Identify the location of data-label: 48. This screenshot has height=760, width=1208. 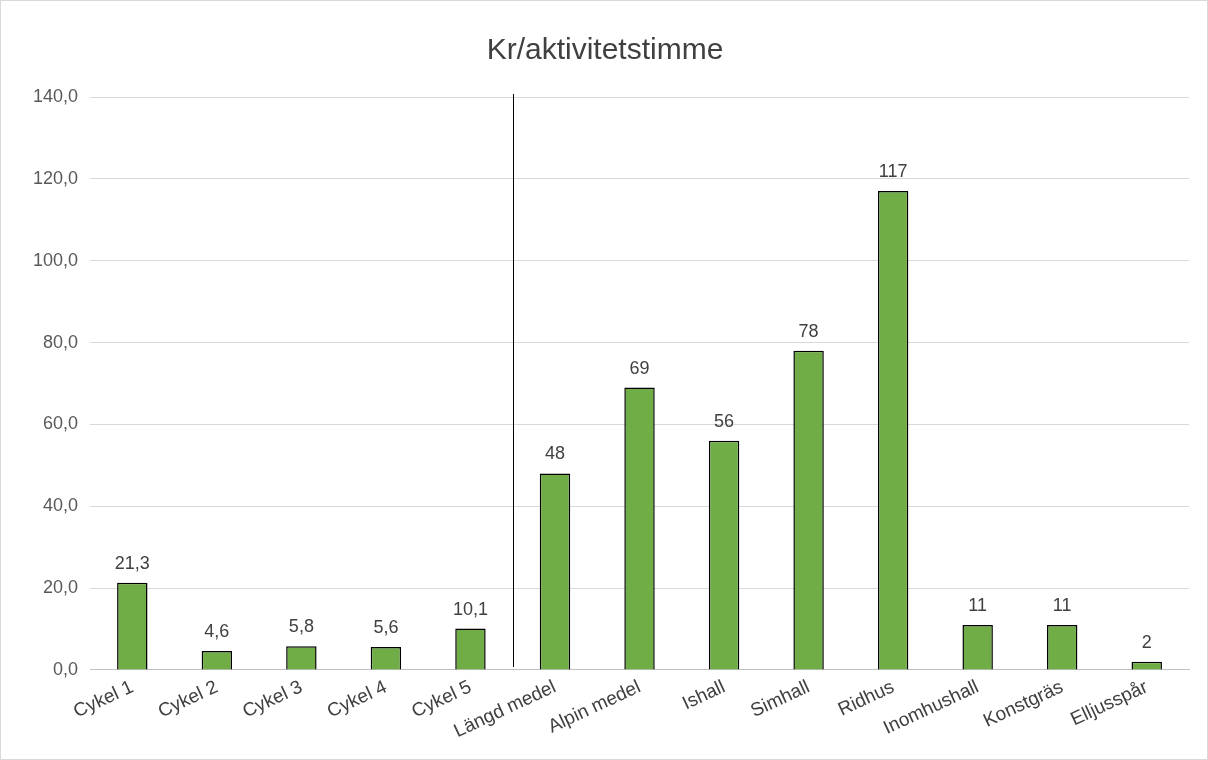
(554, 453).